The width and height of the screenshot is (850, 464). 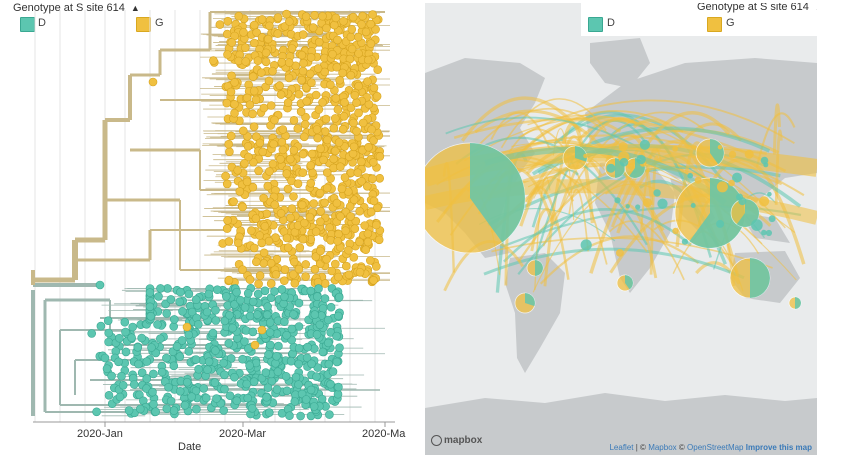 I want to click on legend-swatch-g, so click(x=714, y=24).